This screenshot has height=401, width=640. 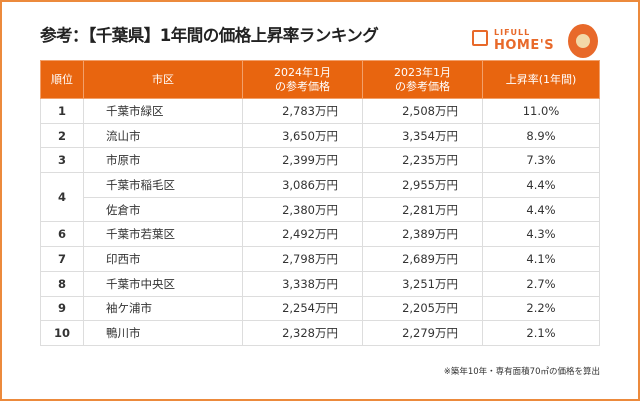 I want to click on price-2024-cell: 3,086万円, so click(x=302, y=185).